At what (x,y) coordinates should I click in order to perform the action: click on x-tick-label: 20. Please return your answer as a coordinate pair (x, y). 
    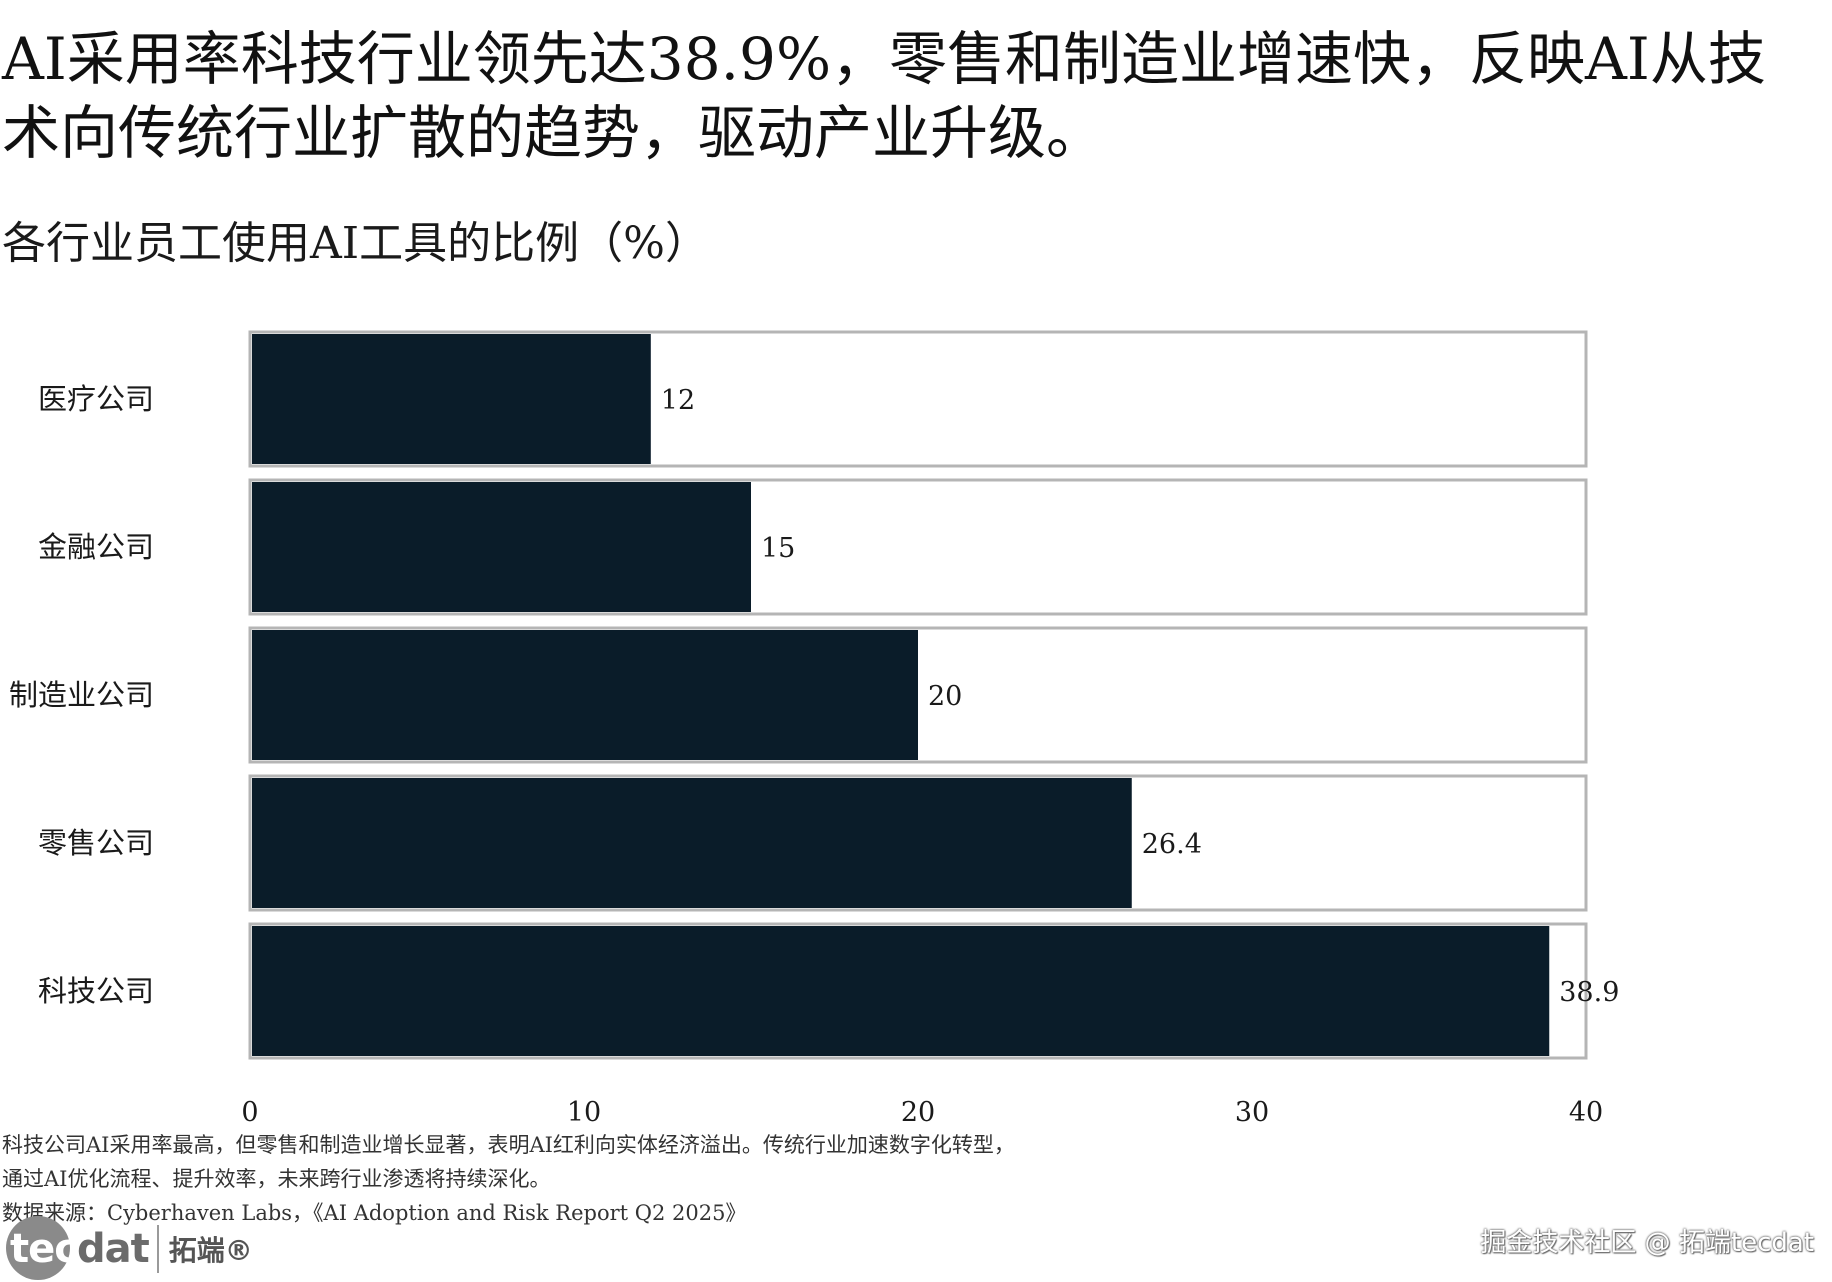
    Looking at the image, I should click on (918, 1112).